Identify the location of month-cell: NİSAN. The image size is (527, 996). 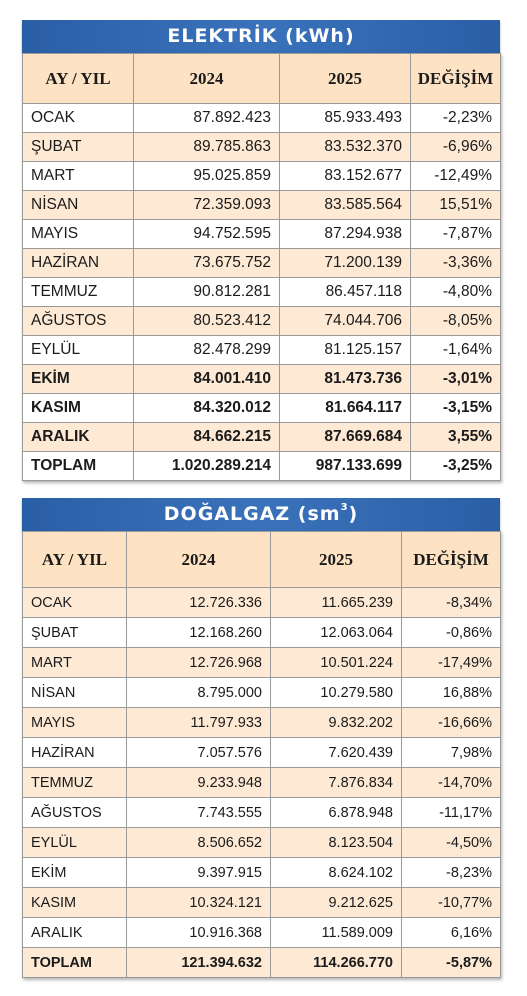
(78, 205).